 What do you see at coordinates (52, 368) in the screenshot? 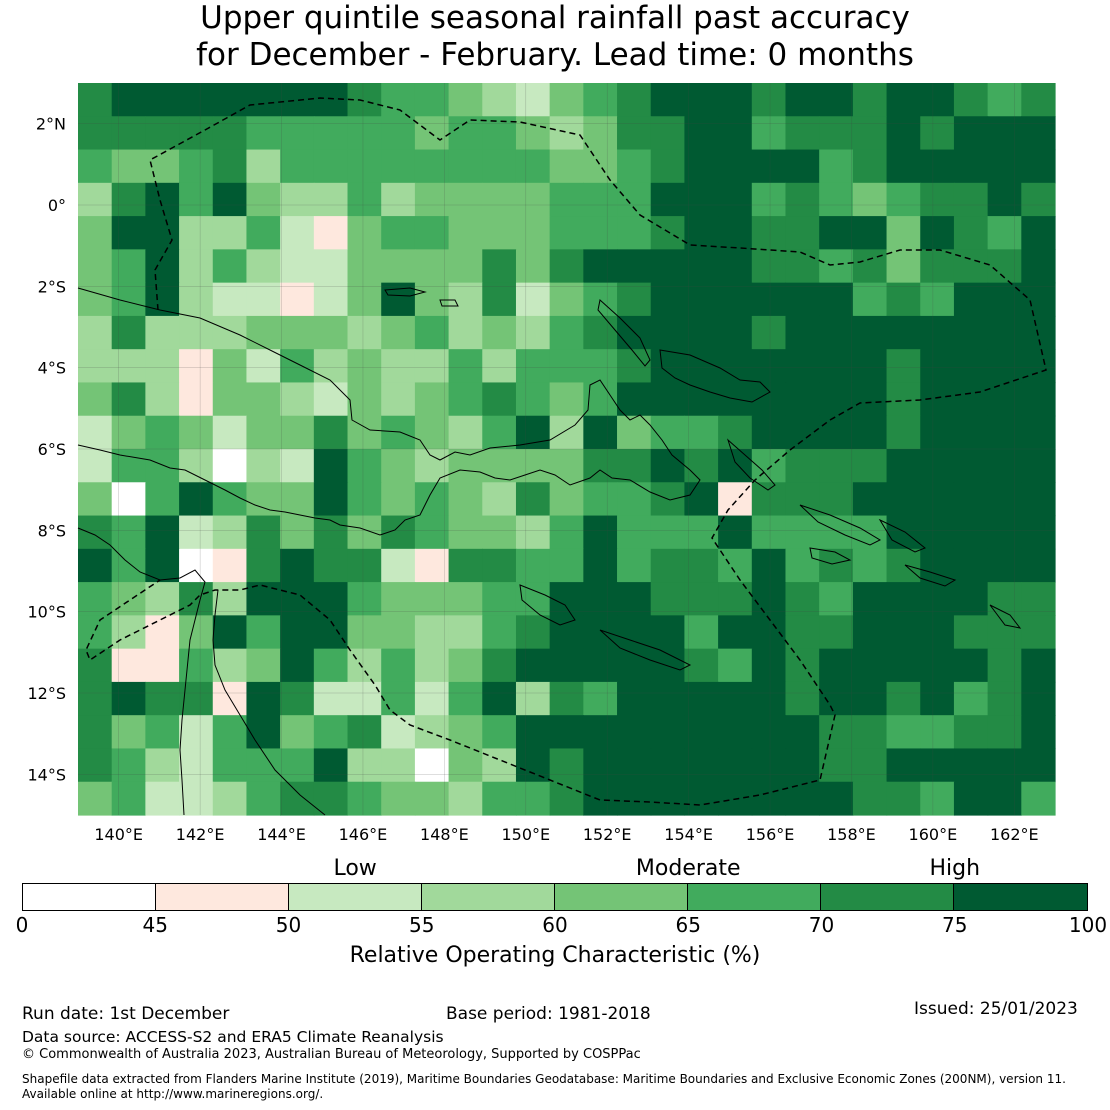
I see `lat-tick-label: 4°S` at bounding box center [52, 368].